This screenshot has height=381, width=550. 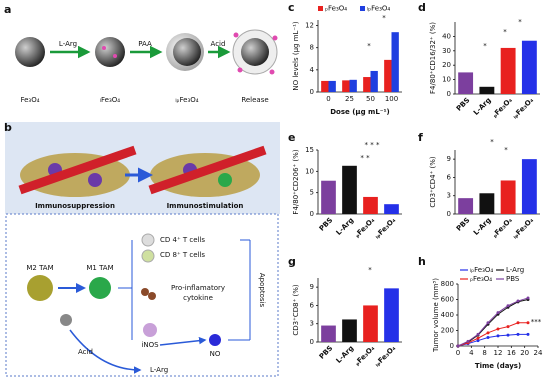 What do you see at coordinates (312, 48) in the screenshot?
I see `y-tick-label: 8` at bounding box center [312, 48].